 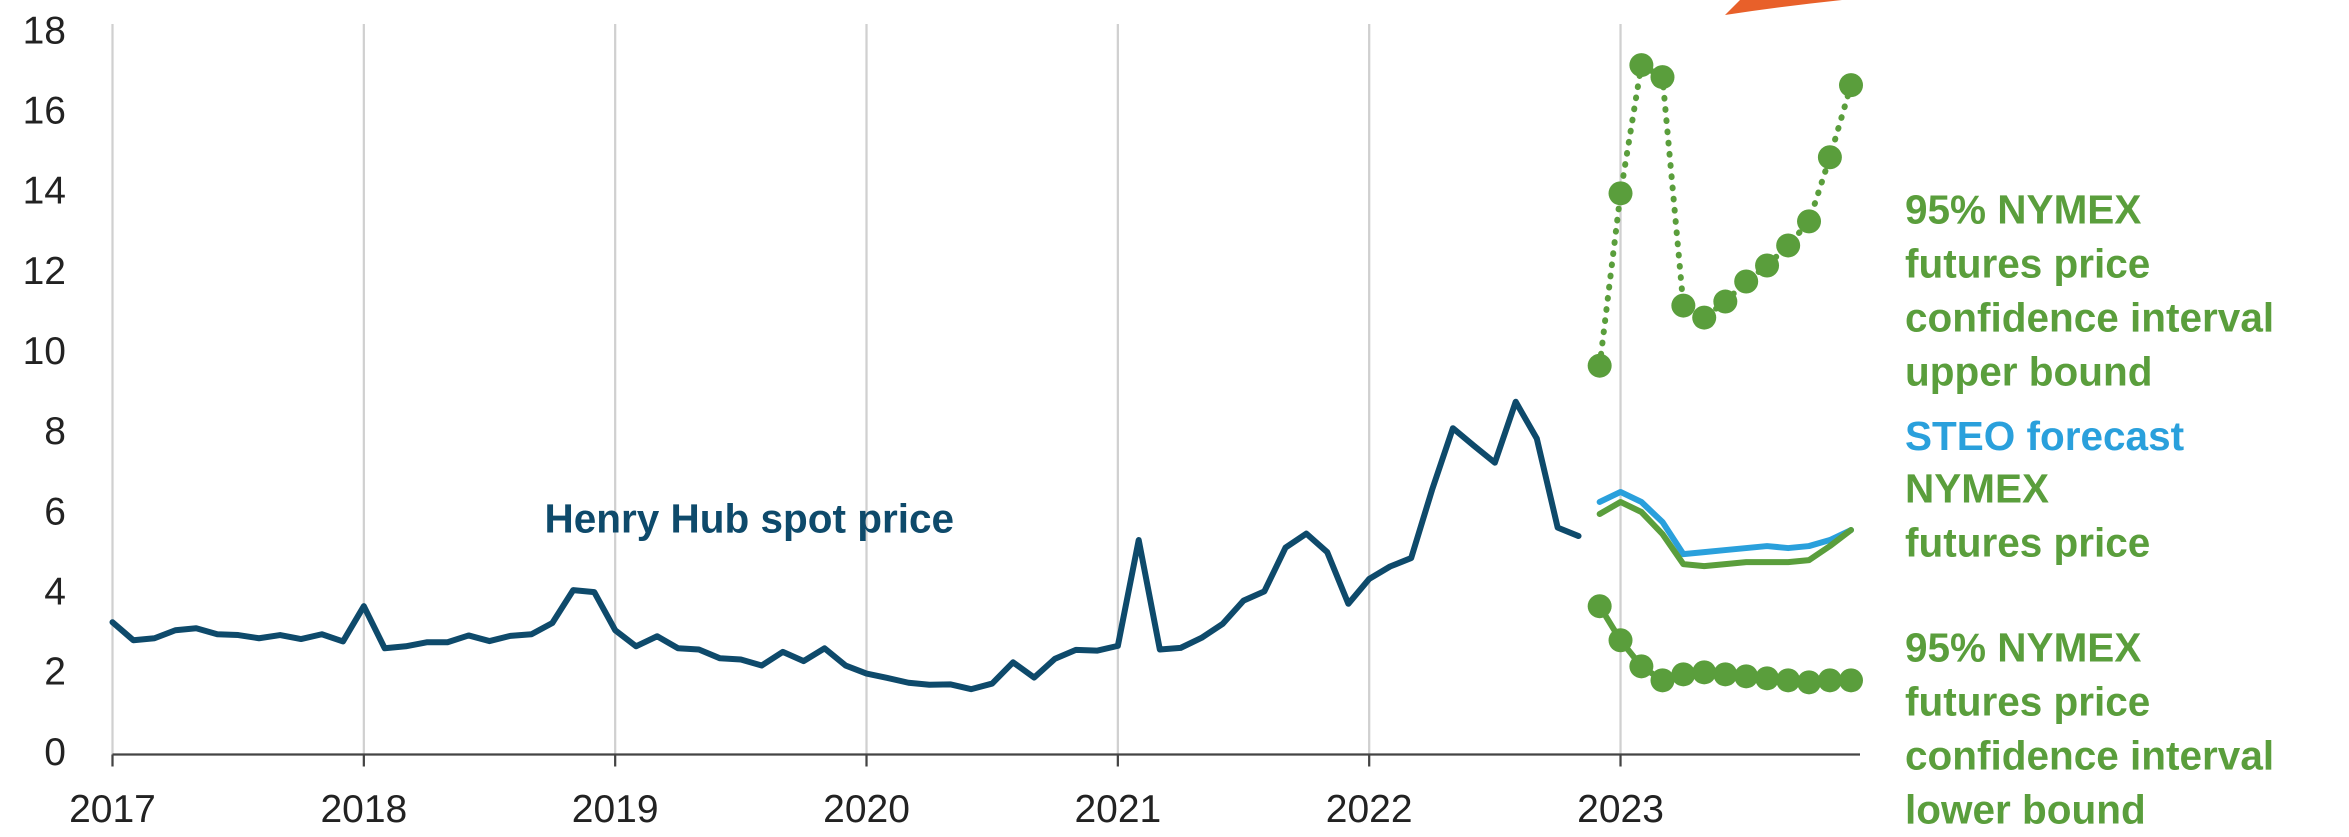 I want to click on y-tick-label: 0, so click(x=55, y=752).